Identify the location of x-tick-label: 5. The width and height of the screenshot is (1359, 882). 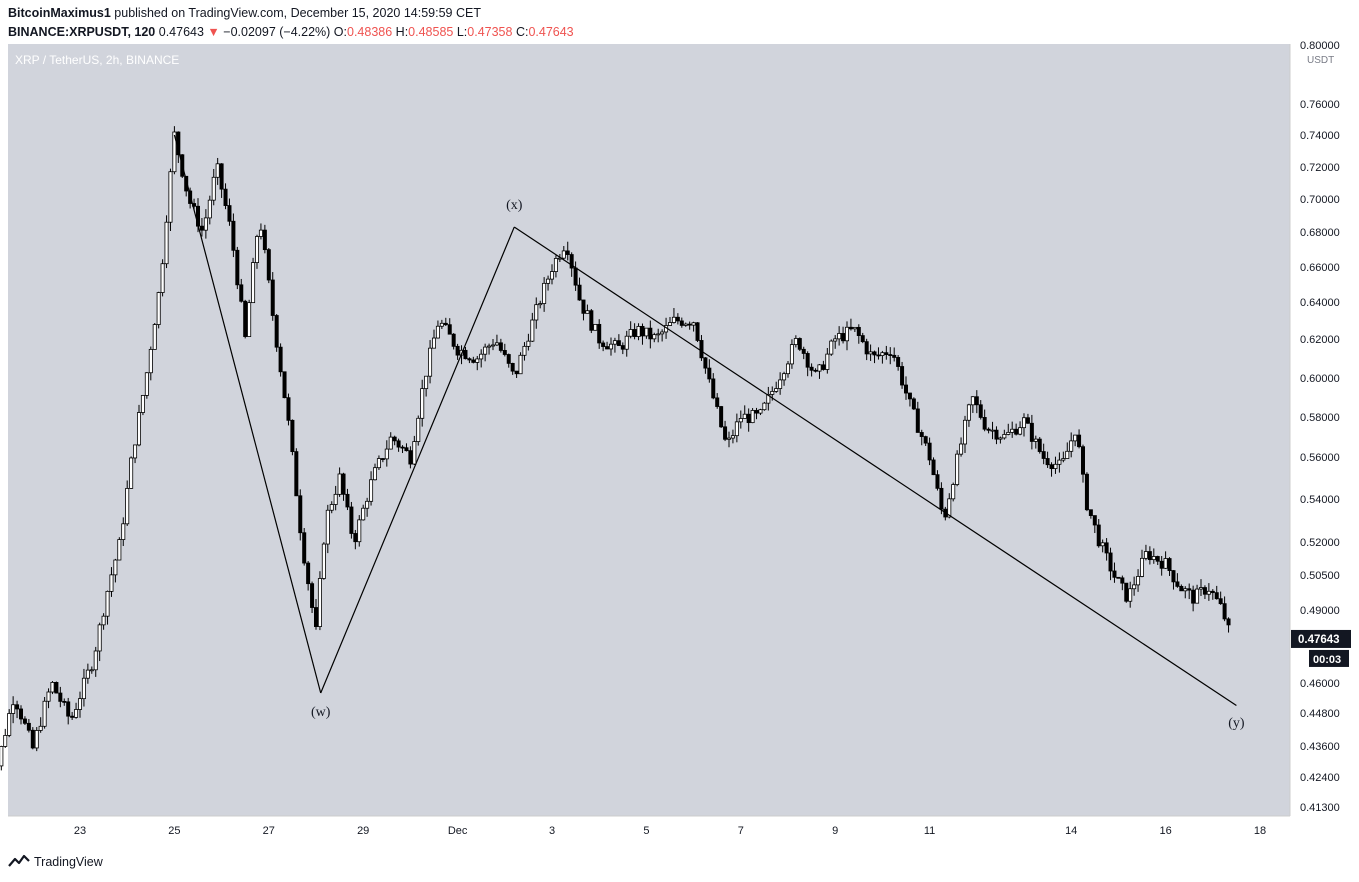
(646, 831).